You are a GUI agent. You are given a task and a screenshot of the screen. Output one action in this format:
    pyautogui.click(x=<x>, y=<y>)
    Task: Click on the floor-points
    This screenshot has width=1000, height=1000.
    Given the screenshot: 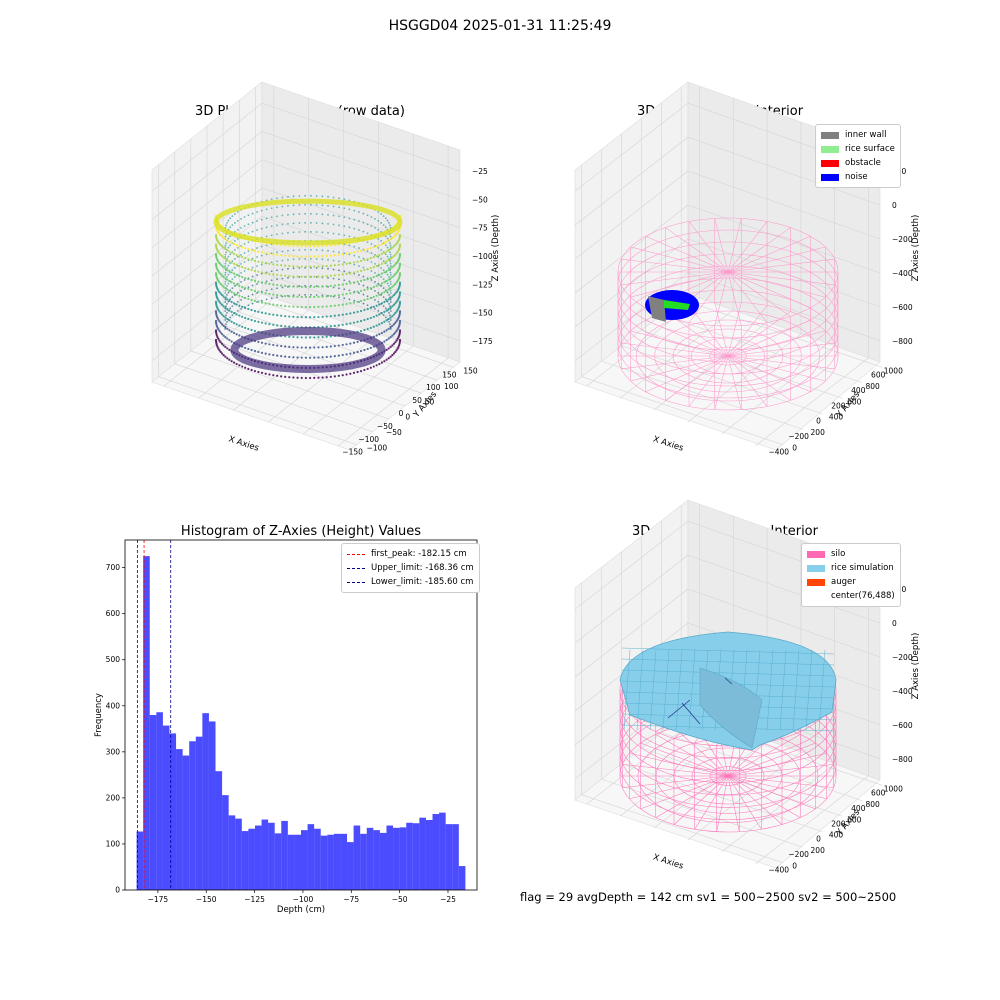 What is the action you would take?
    pyautogui.click(x=308, y=350)
    